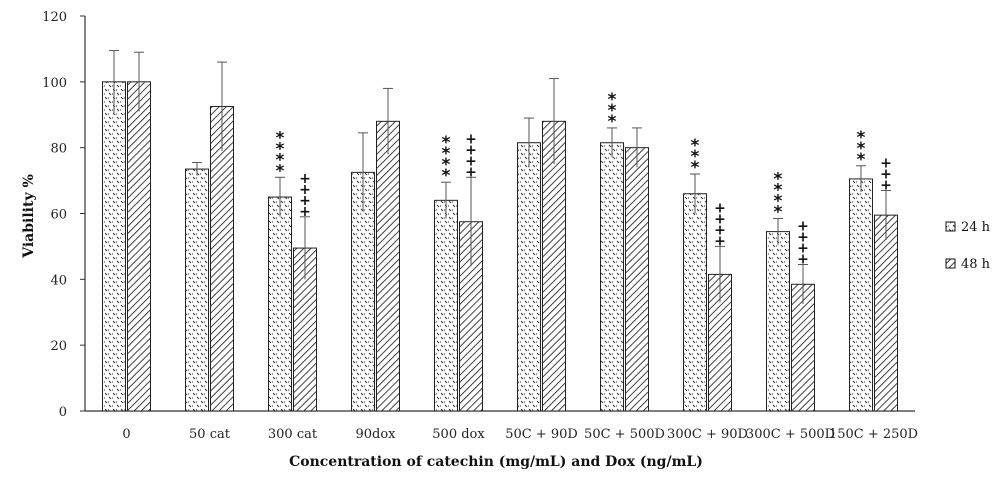 The height and width of the screenshot is (478, 1000). What do you see at coordinates (58, 346) in the screenshot?
I see `y-tick-label: 20` at bounding box center [58, 346].